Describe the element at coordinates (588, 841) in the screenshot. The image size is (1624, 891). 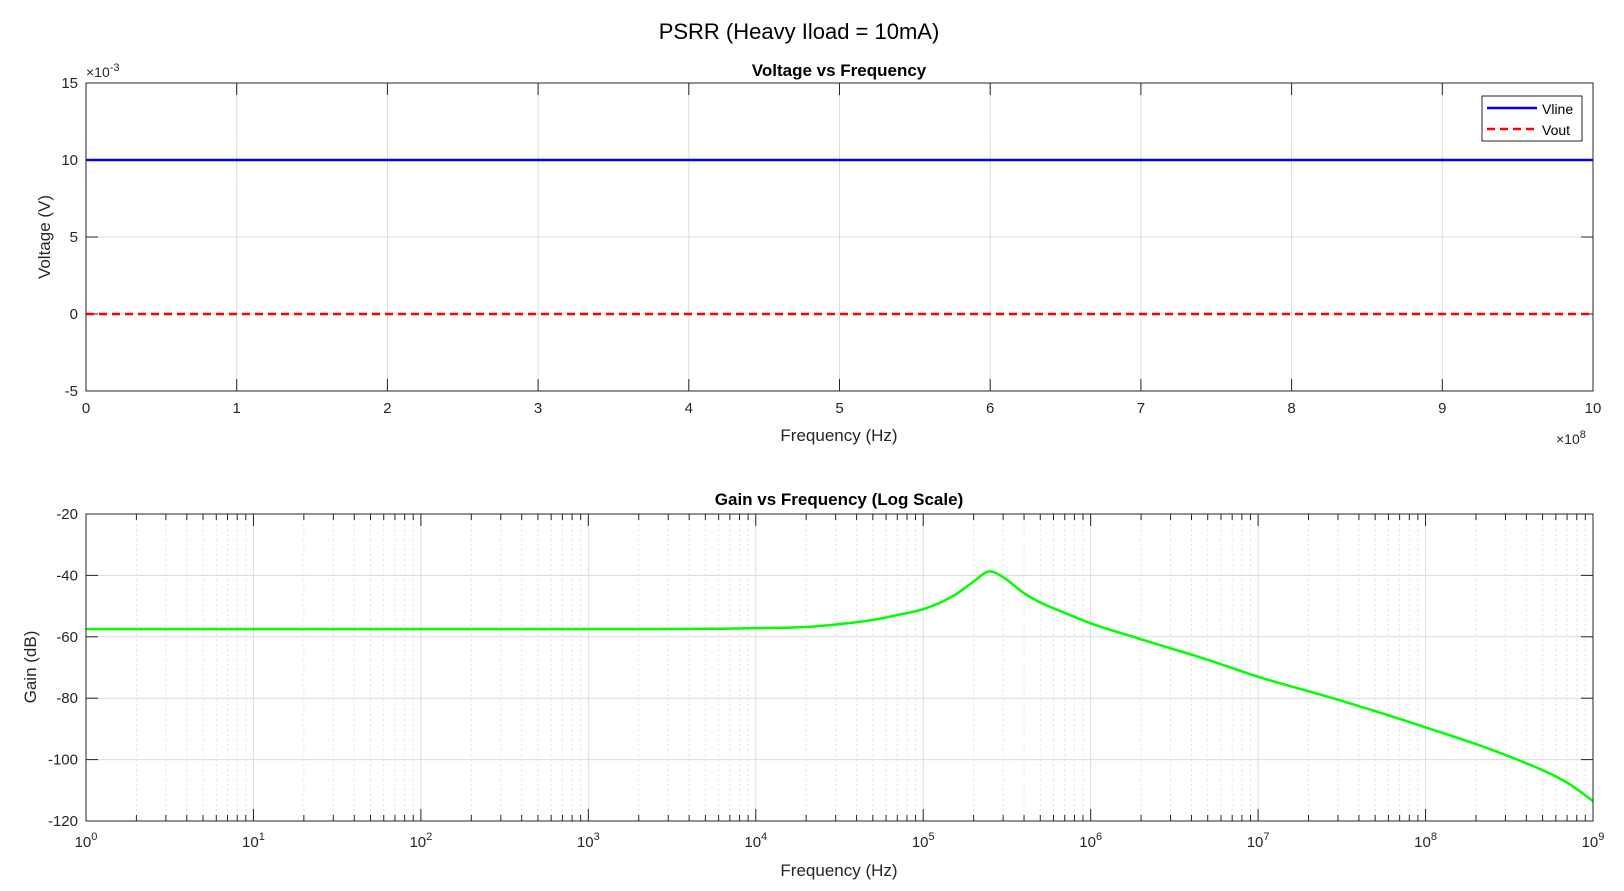
I see `x-tick-label: 10³` at that location.